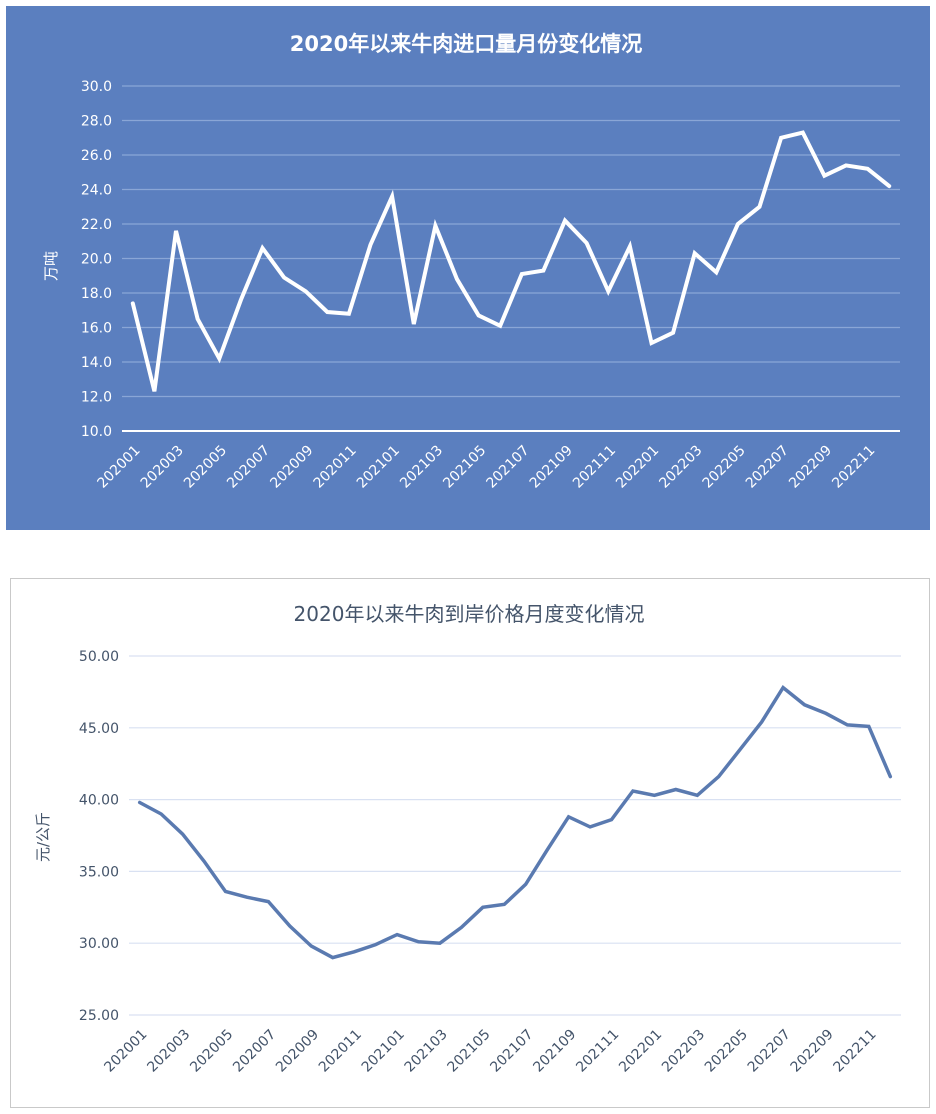  What do you see at coordinates (43, 837) in the screenshot?
I see `y-axis-label: 元/公斤` at bounding box center [43, 837].